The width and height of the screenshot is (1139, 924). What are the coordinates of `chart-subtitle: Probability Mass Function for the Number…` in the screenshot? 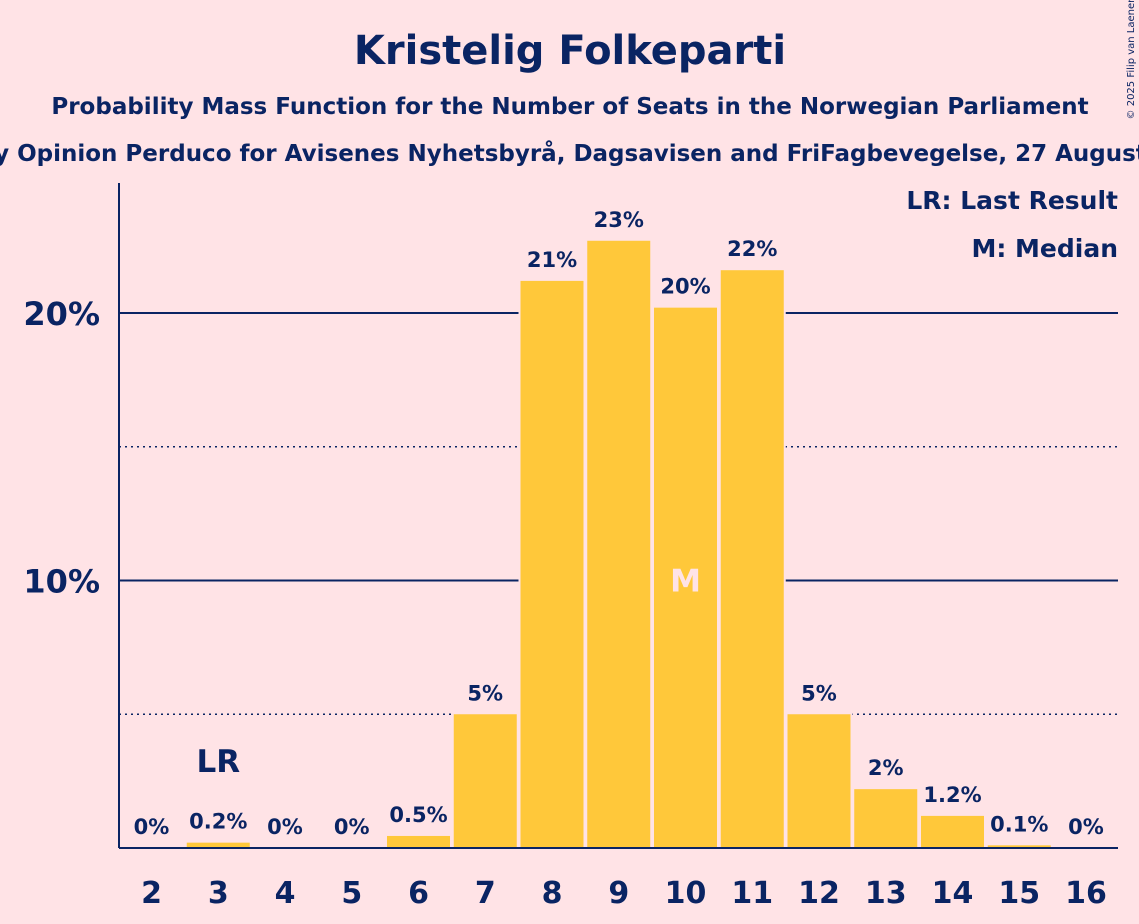 It's located at (569, 107).